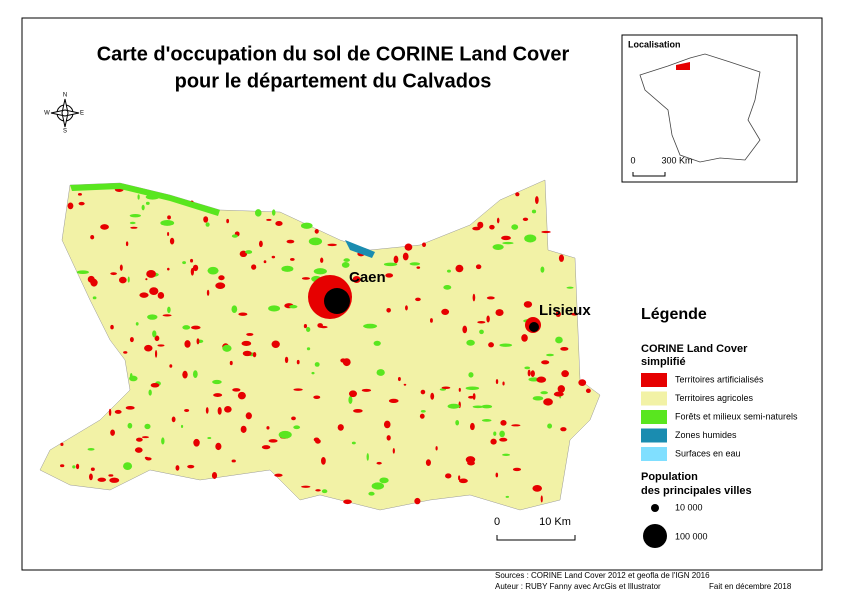  What do you see at coordinates (65, 132) in the screenshot?
I see `compass-letter: S` at bounding box center [65, 132].